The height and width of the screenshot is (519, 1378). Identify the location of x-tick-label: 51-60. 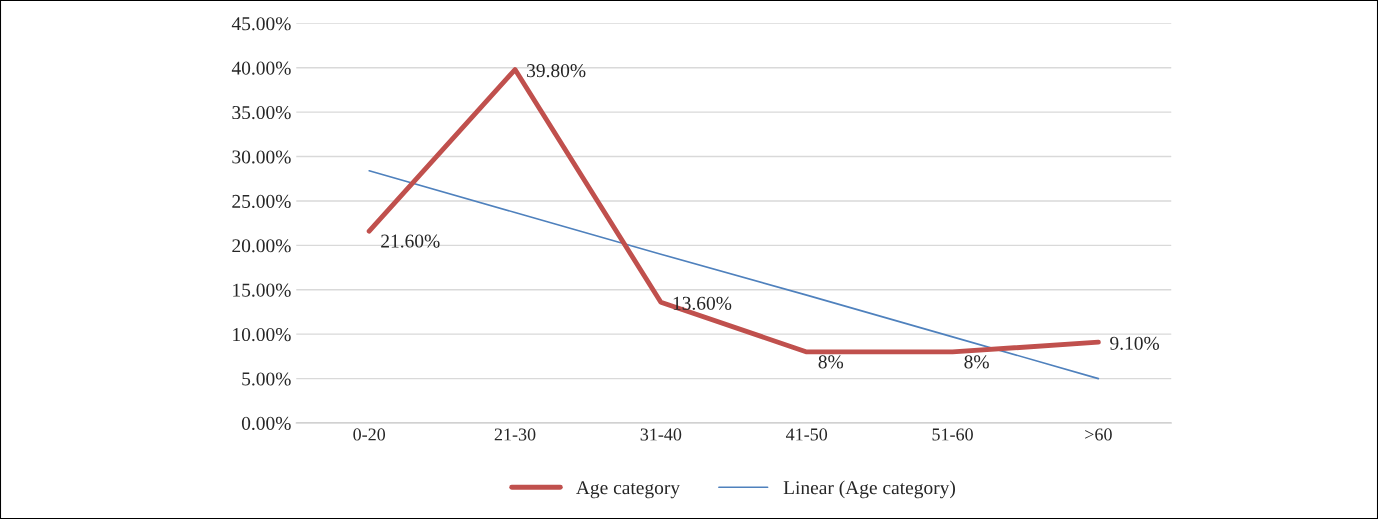
(952, 434).